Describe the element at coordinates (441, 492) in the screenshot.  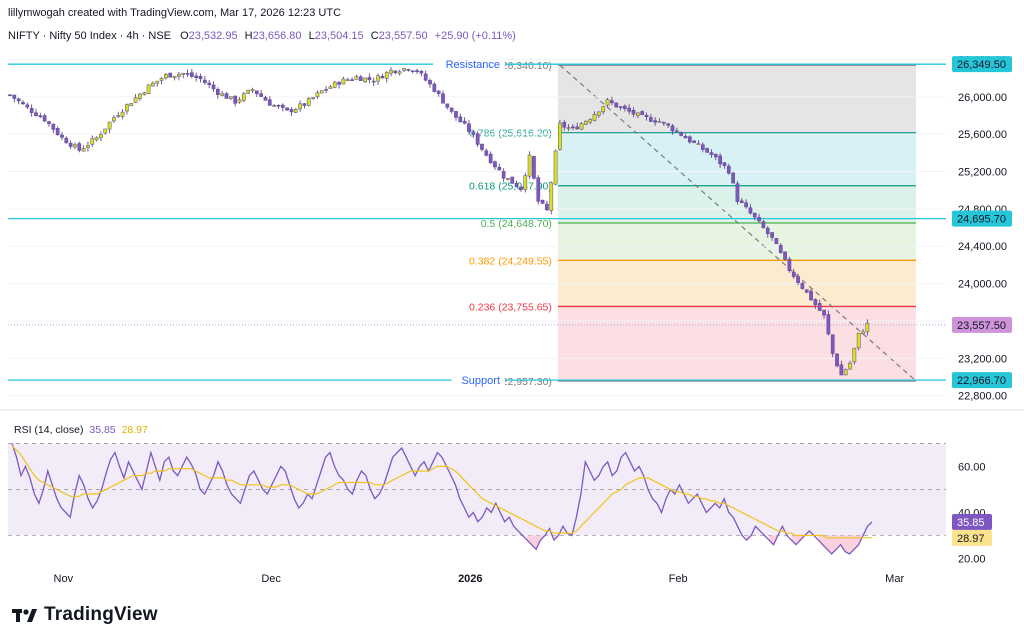
I see `rsi-ma-line` at that location.